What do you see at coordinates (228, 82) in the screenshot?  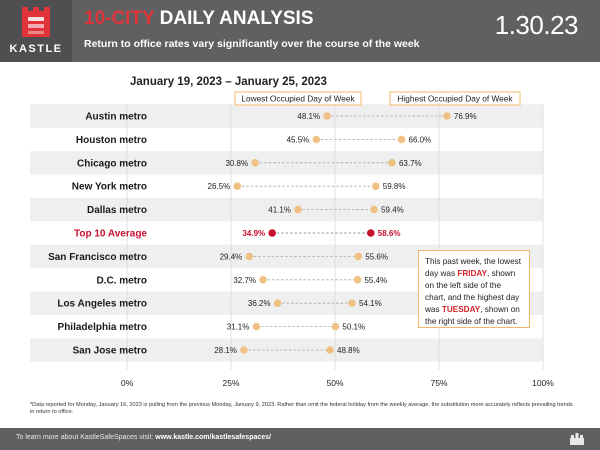 I see `date-range: January 19, 2023 – January 25, 2023` at bounding box center [228, 82].